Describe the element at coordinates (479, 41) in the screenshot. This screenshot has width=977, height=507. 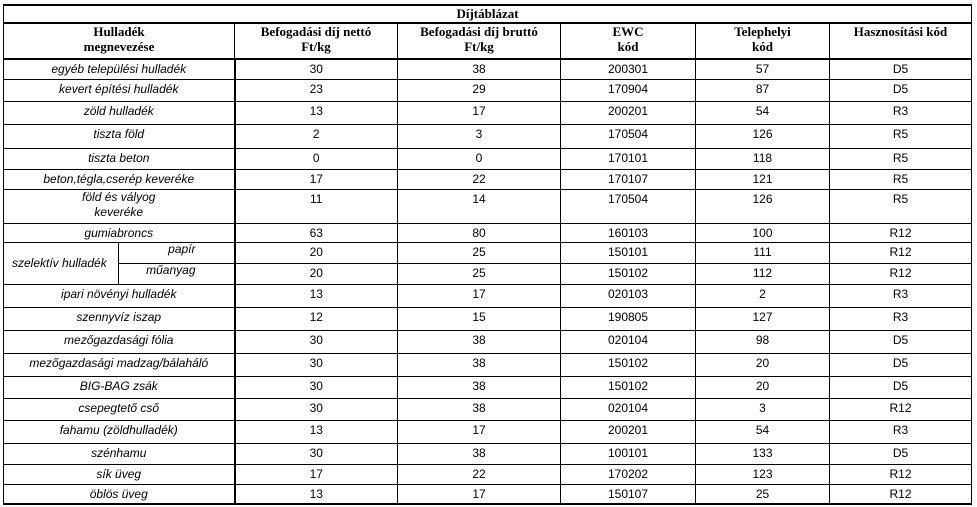
I see `header-gross-fee: Befogadási díj bruttó Ft/kg` at that location.